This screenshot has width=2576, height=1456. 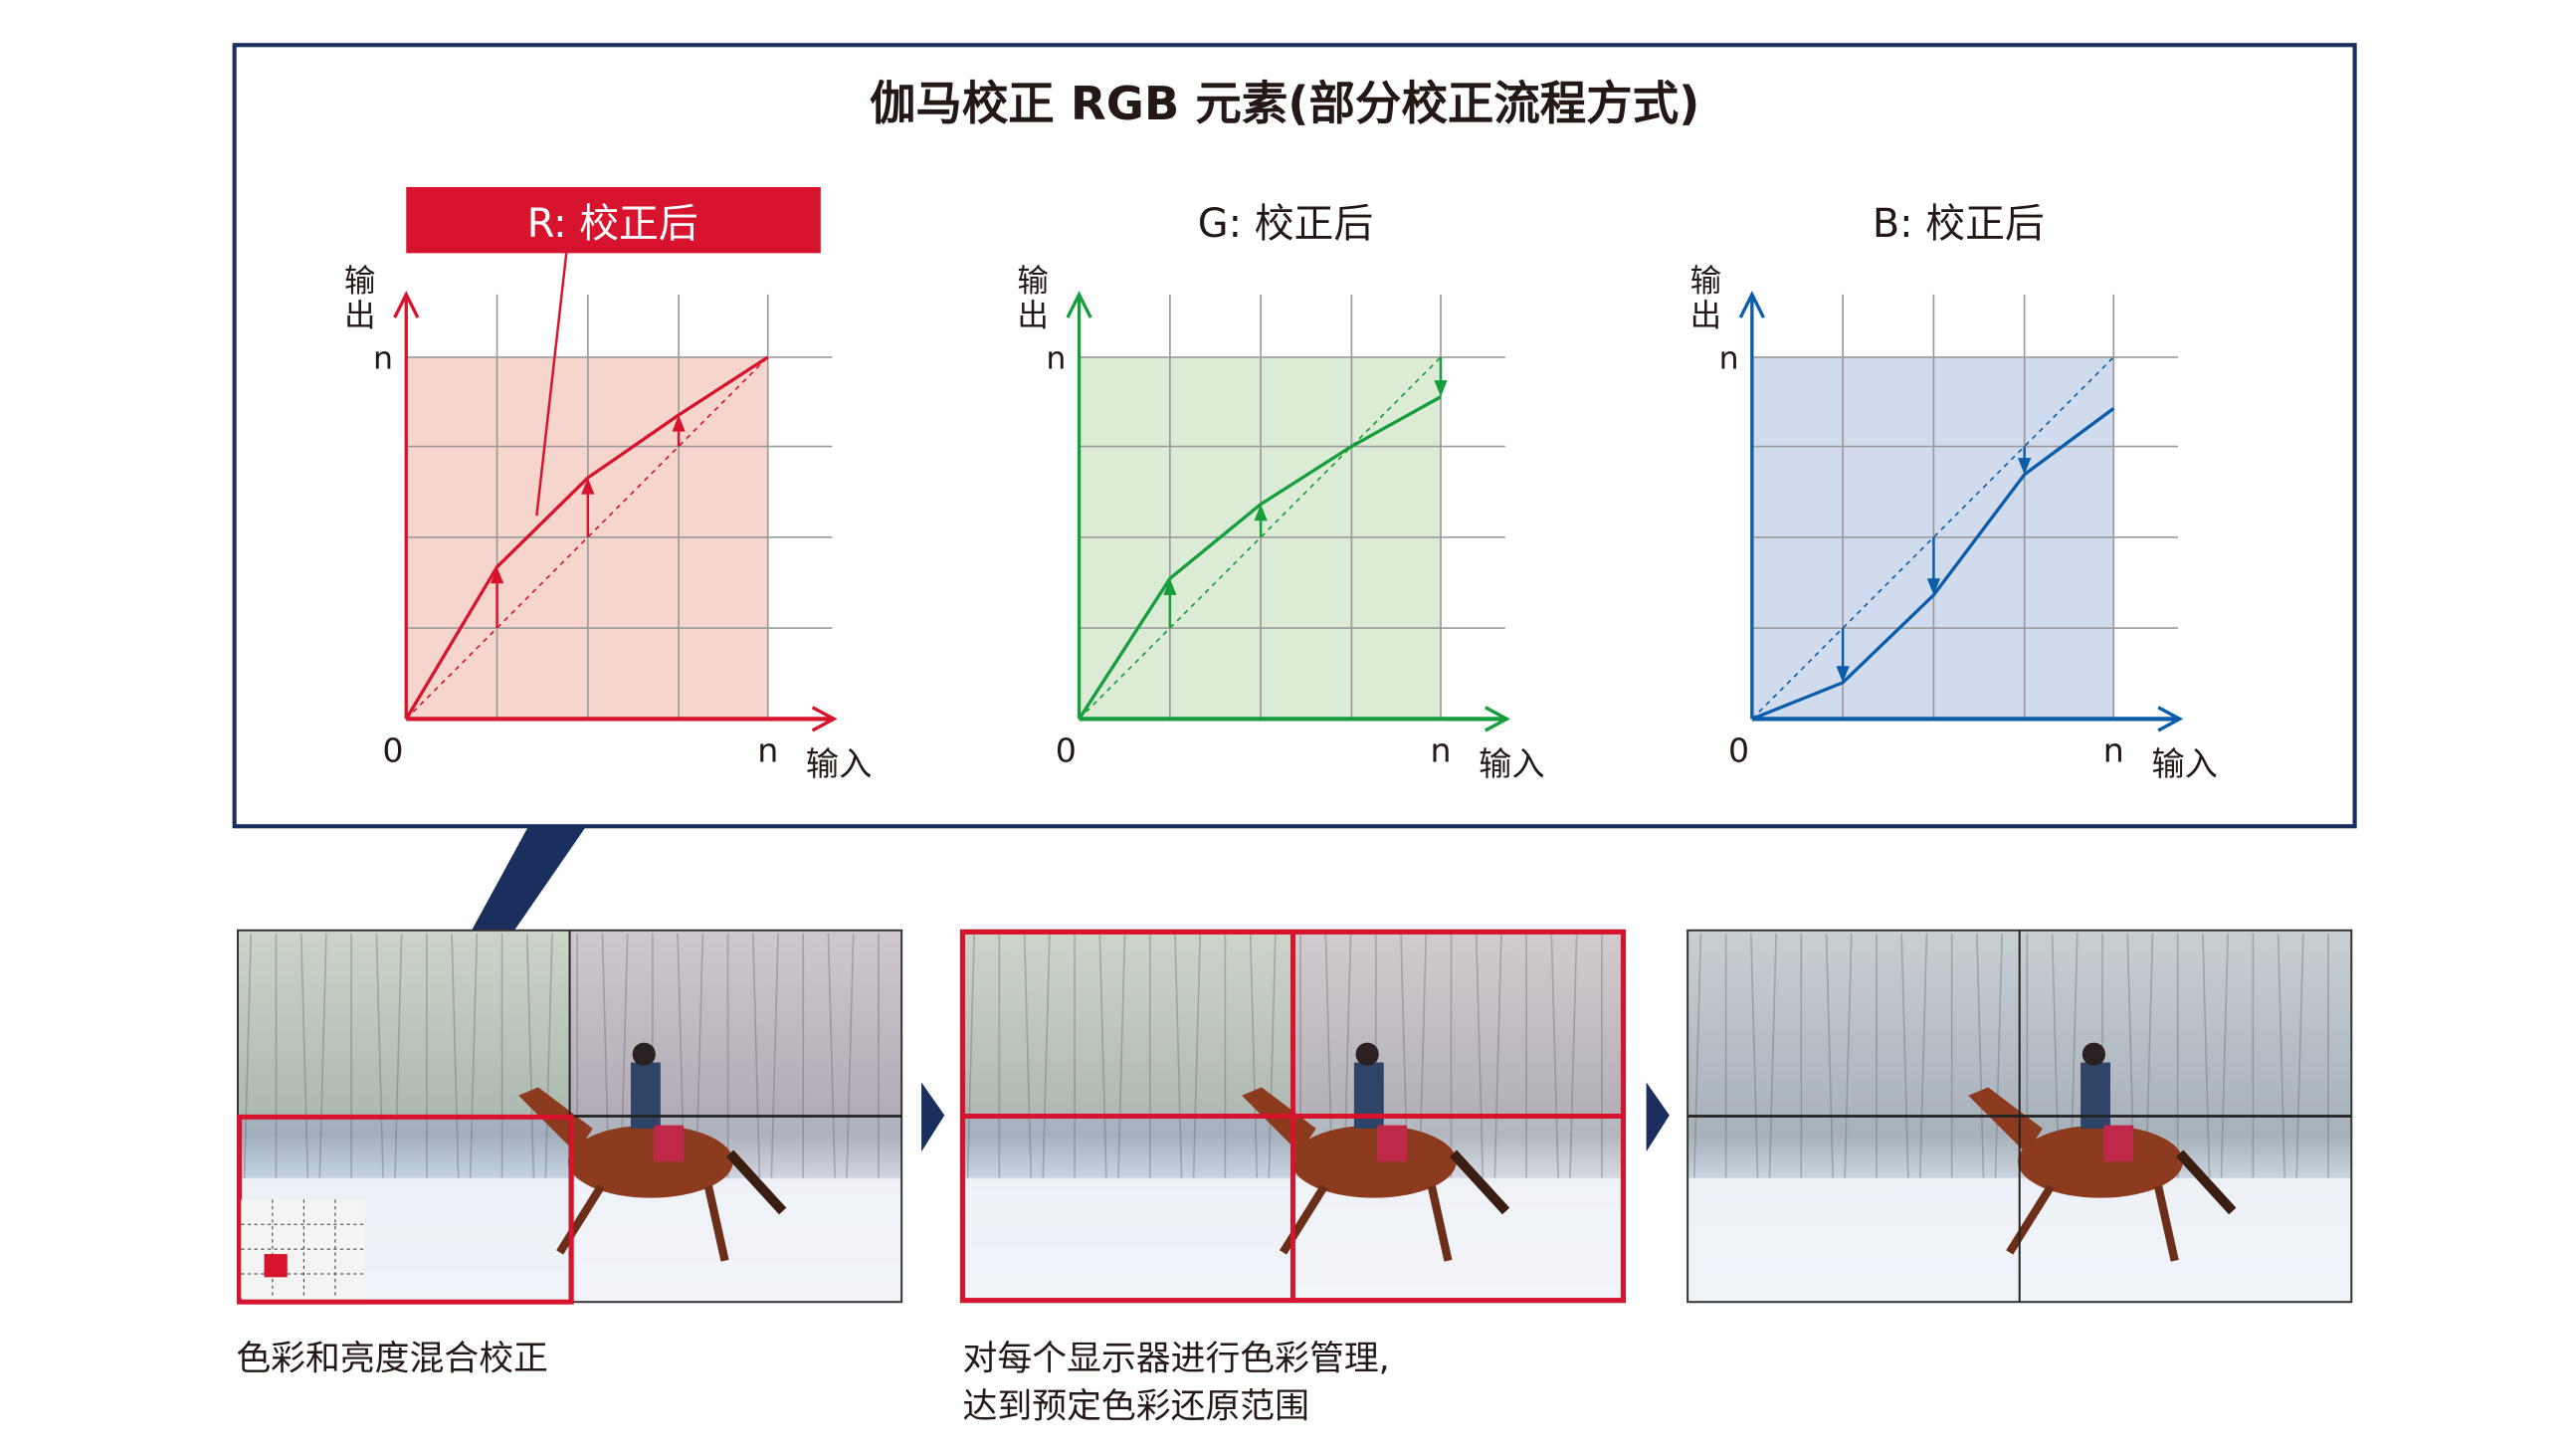 What do you see at coordinates (1136, 1406) in the screenshot?
I see `caption-panel2-line2: 达到预定色彩还原范围` at bounding box center [1136, 1406].